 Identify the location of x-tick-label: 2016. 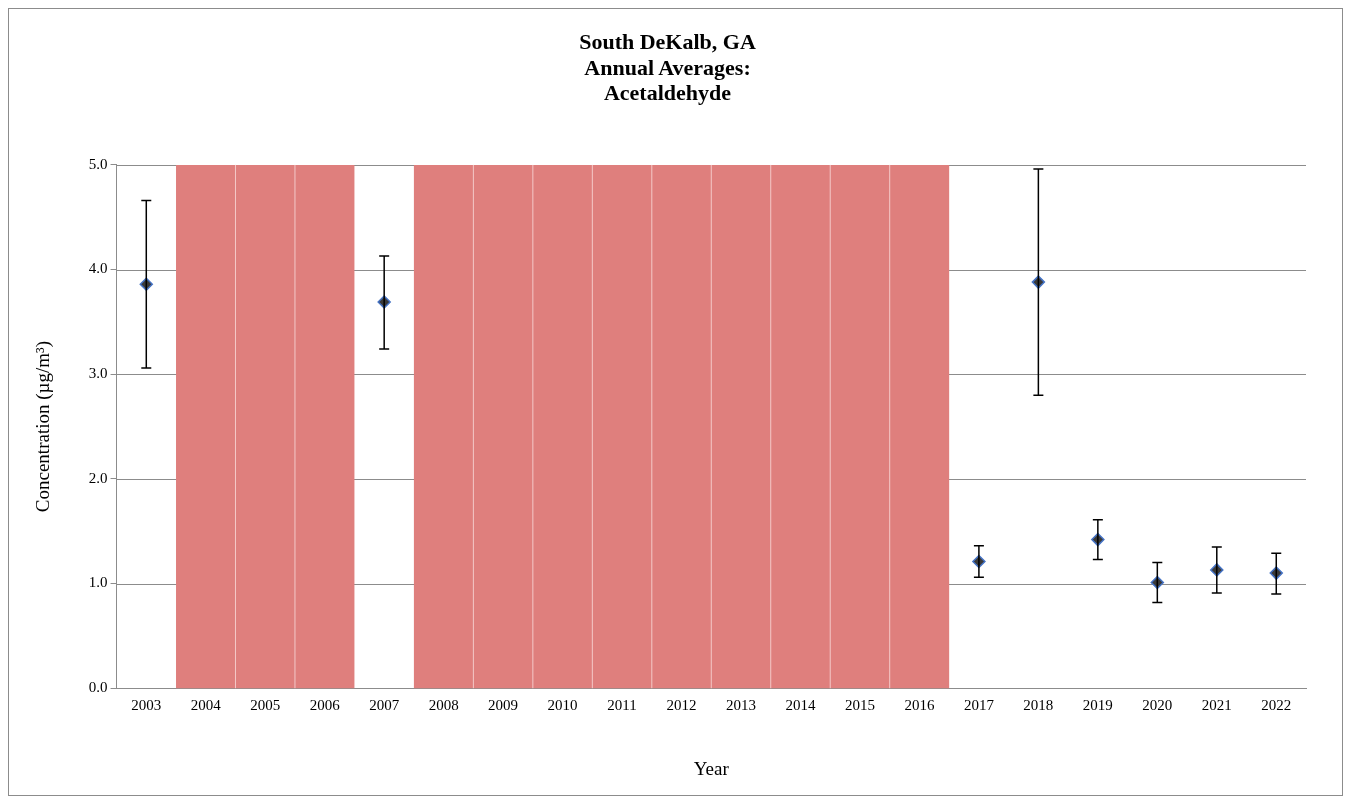
(919, 705).